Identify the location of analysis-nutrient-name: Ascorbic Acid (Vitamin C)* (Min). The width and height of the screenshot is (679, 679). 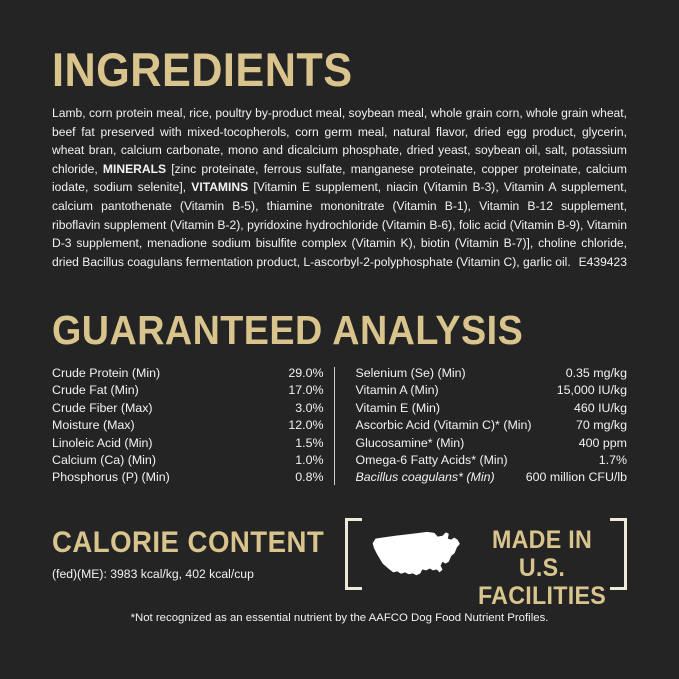
(443, 425).